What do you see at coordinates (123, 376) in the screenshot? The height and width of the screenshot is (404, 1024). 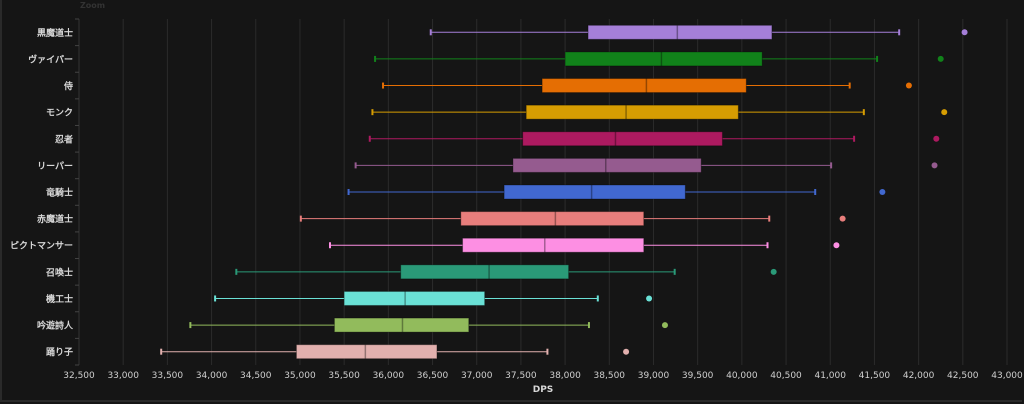 I see `x-tick-label: 33,000` at bounding box center [123, 376].